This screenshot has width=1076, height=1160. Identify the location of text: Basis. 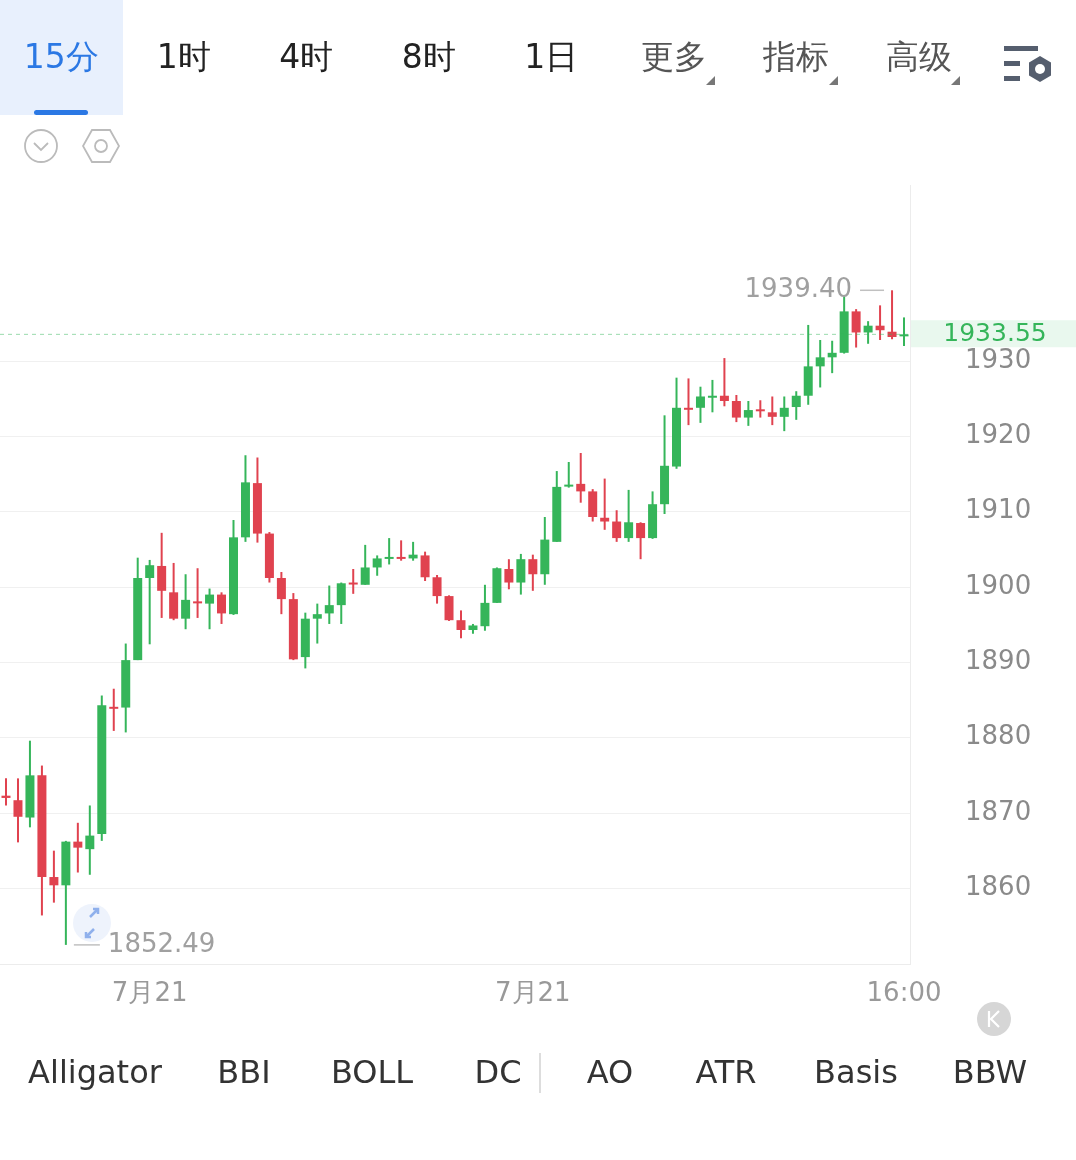
(856, 1072).